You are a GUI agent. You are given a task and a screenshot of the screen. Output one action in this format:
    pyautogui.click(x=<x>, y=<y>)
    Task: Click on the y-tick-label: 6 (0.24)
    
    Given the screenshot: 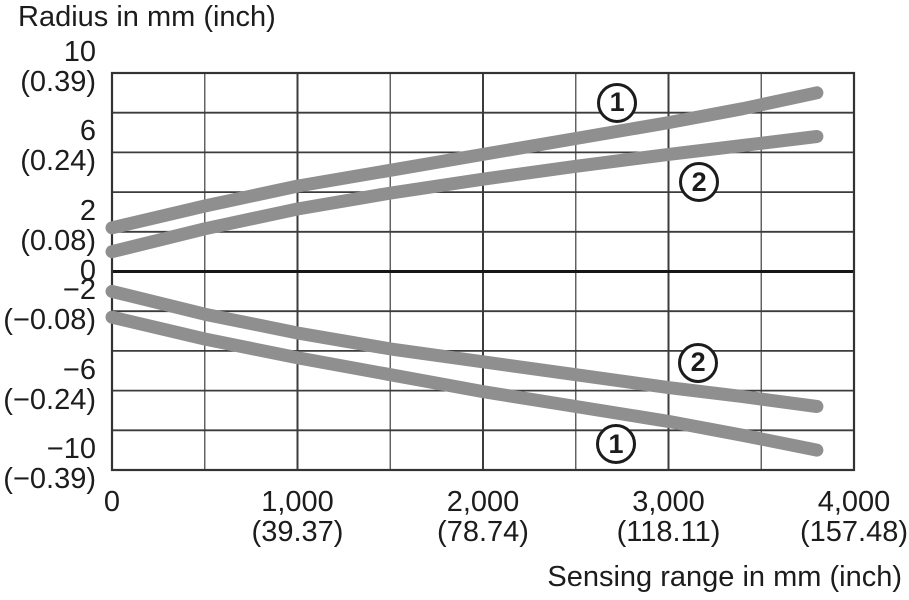 What is the action you would take?
    pyautogui.click(x=58, y=146)
    